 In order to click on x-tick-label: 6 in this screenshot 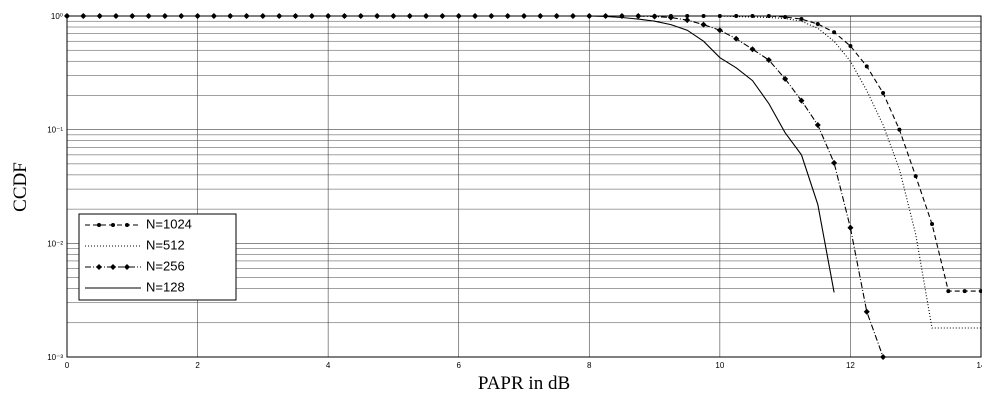, I will do `click(458, 365)`.